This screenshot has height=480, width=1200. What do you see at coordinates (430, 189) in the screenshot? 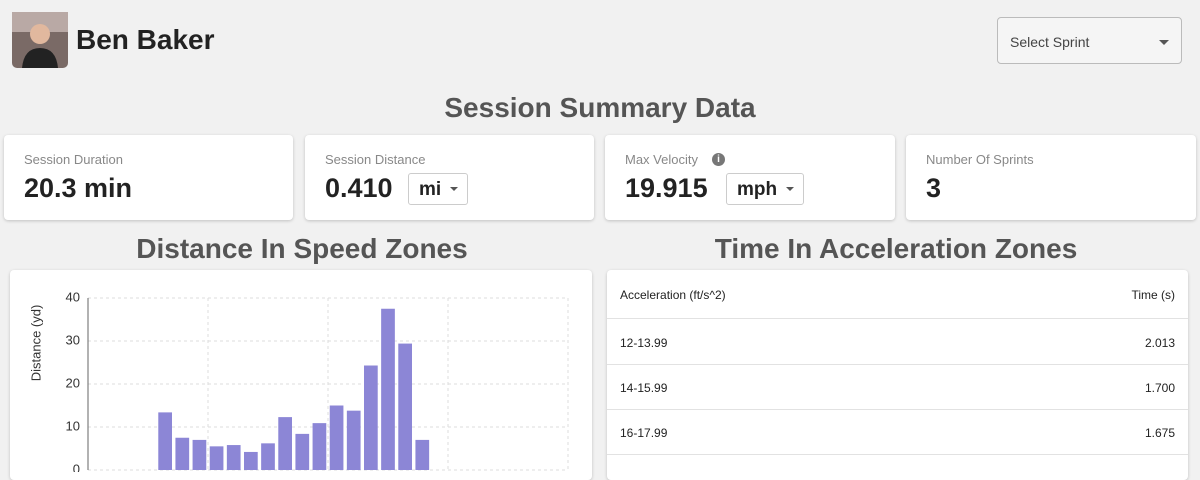
I see `unit: mi` at bounding box center [430, 189].